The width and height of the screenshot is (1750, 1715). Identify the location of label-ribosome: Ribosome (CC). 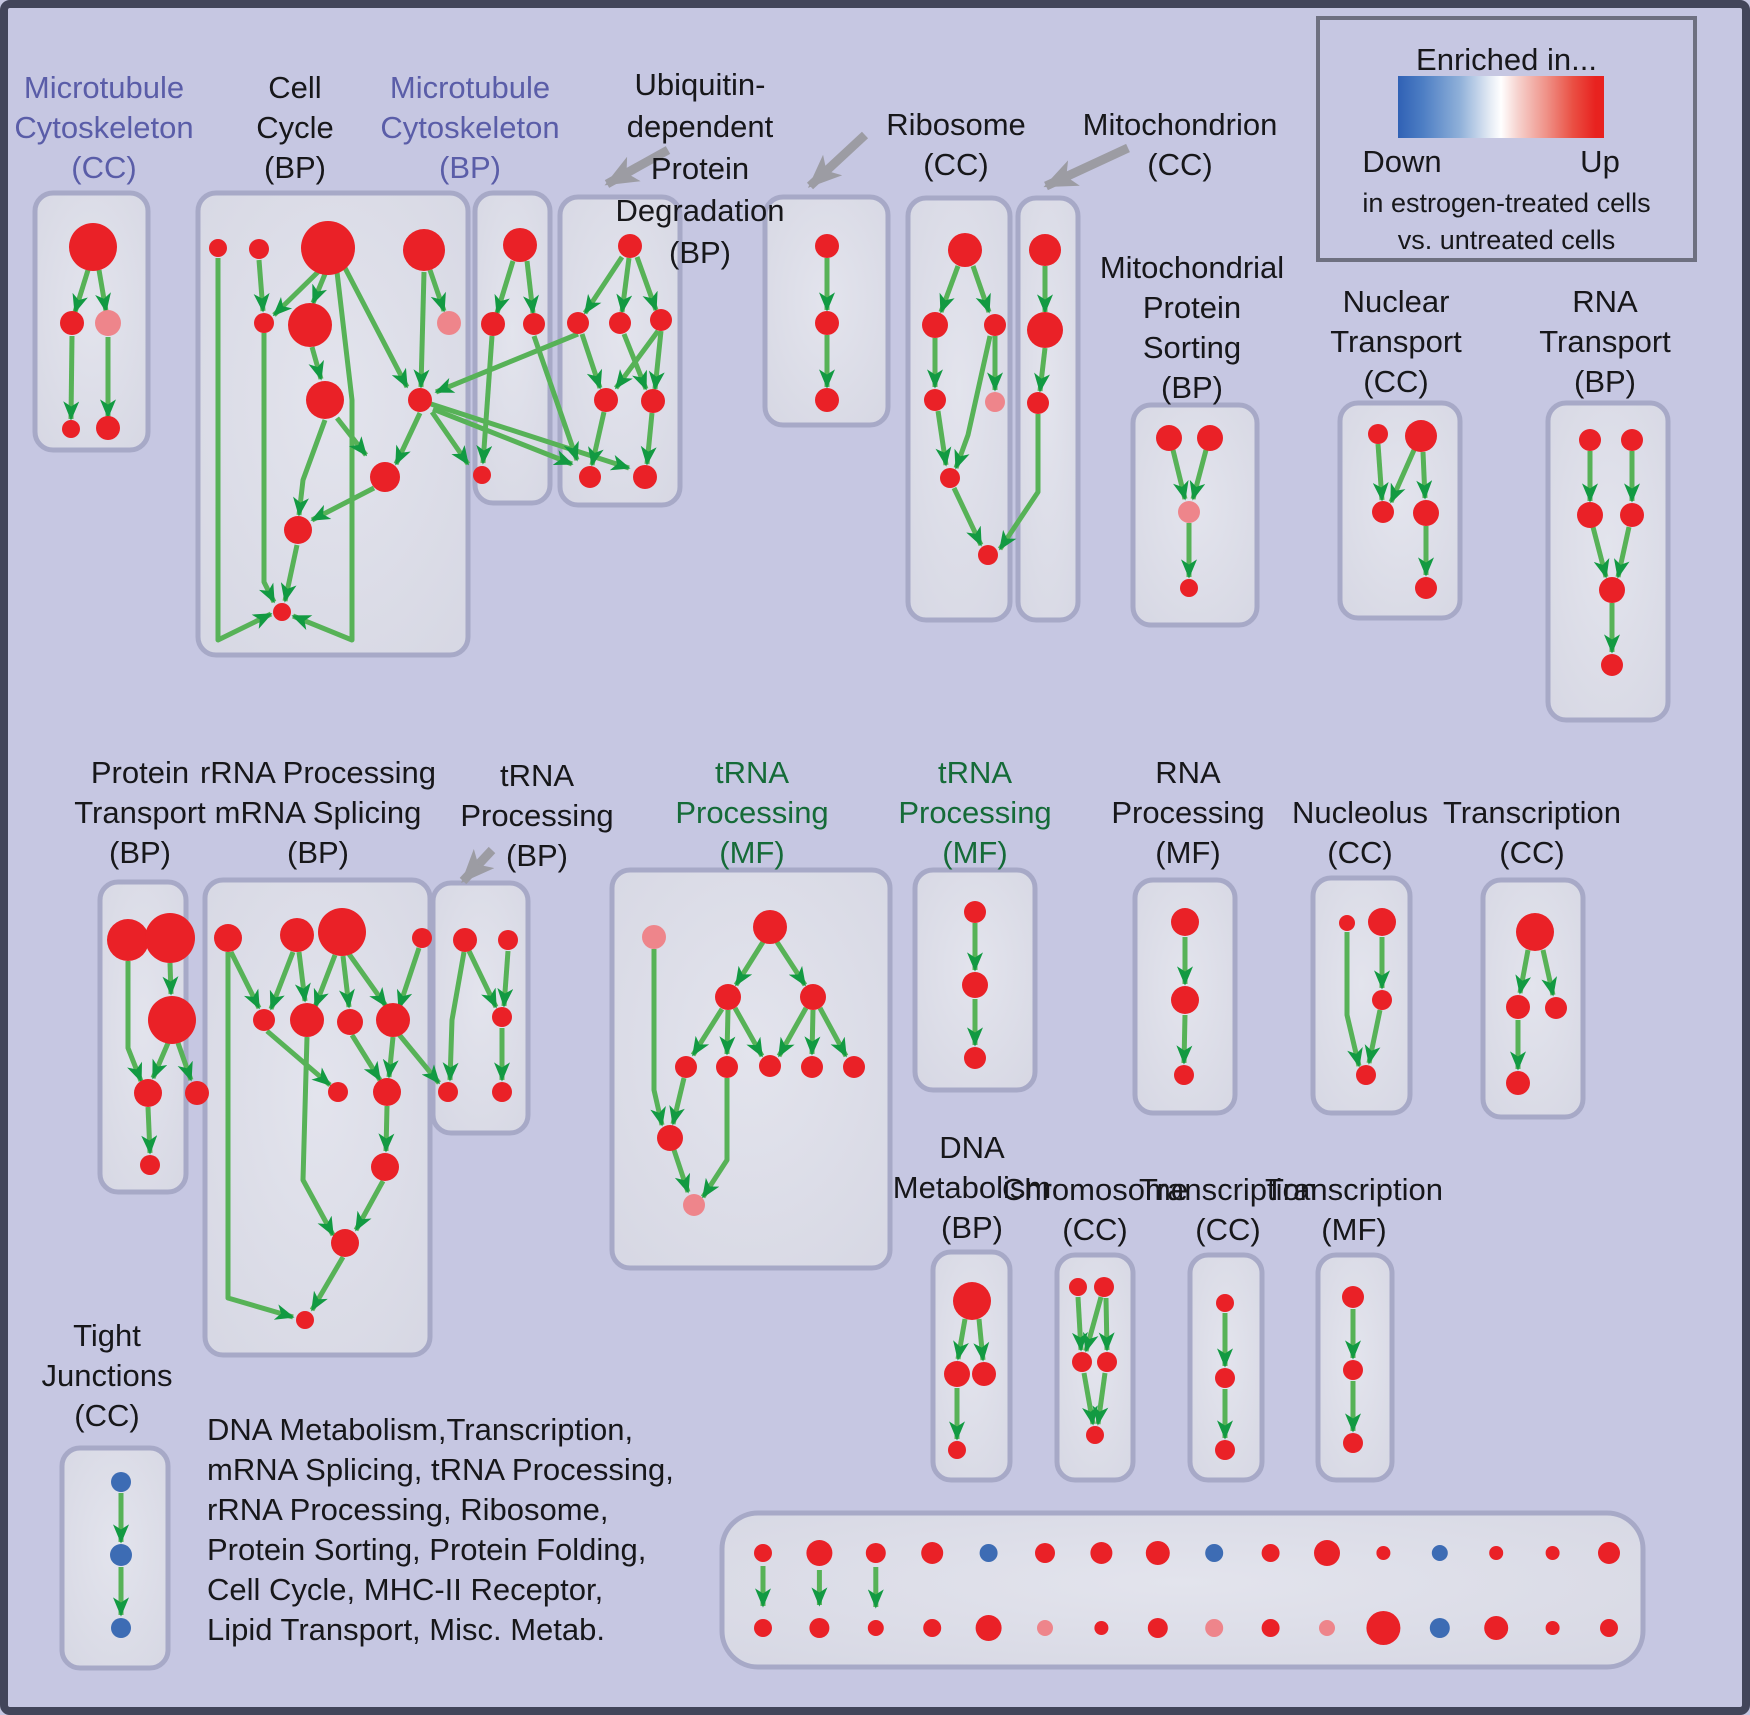
(956, 144).